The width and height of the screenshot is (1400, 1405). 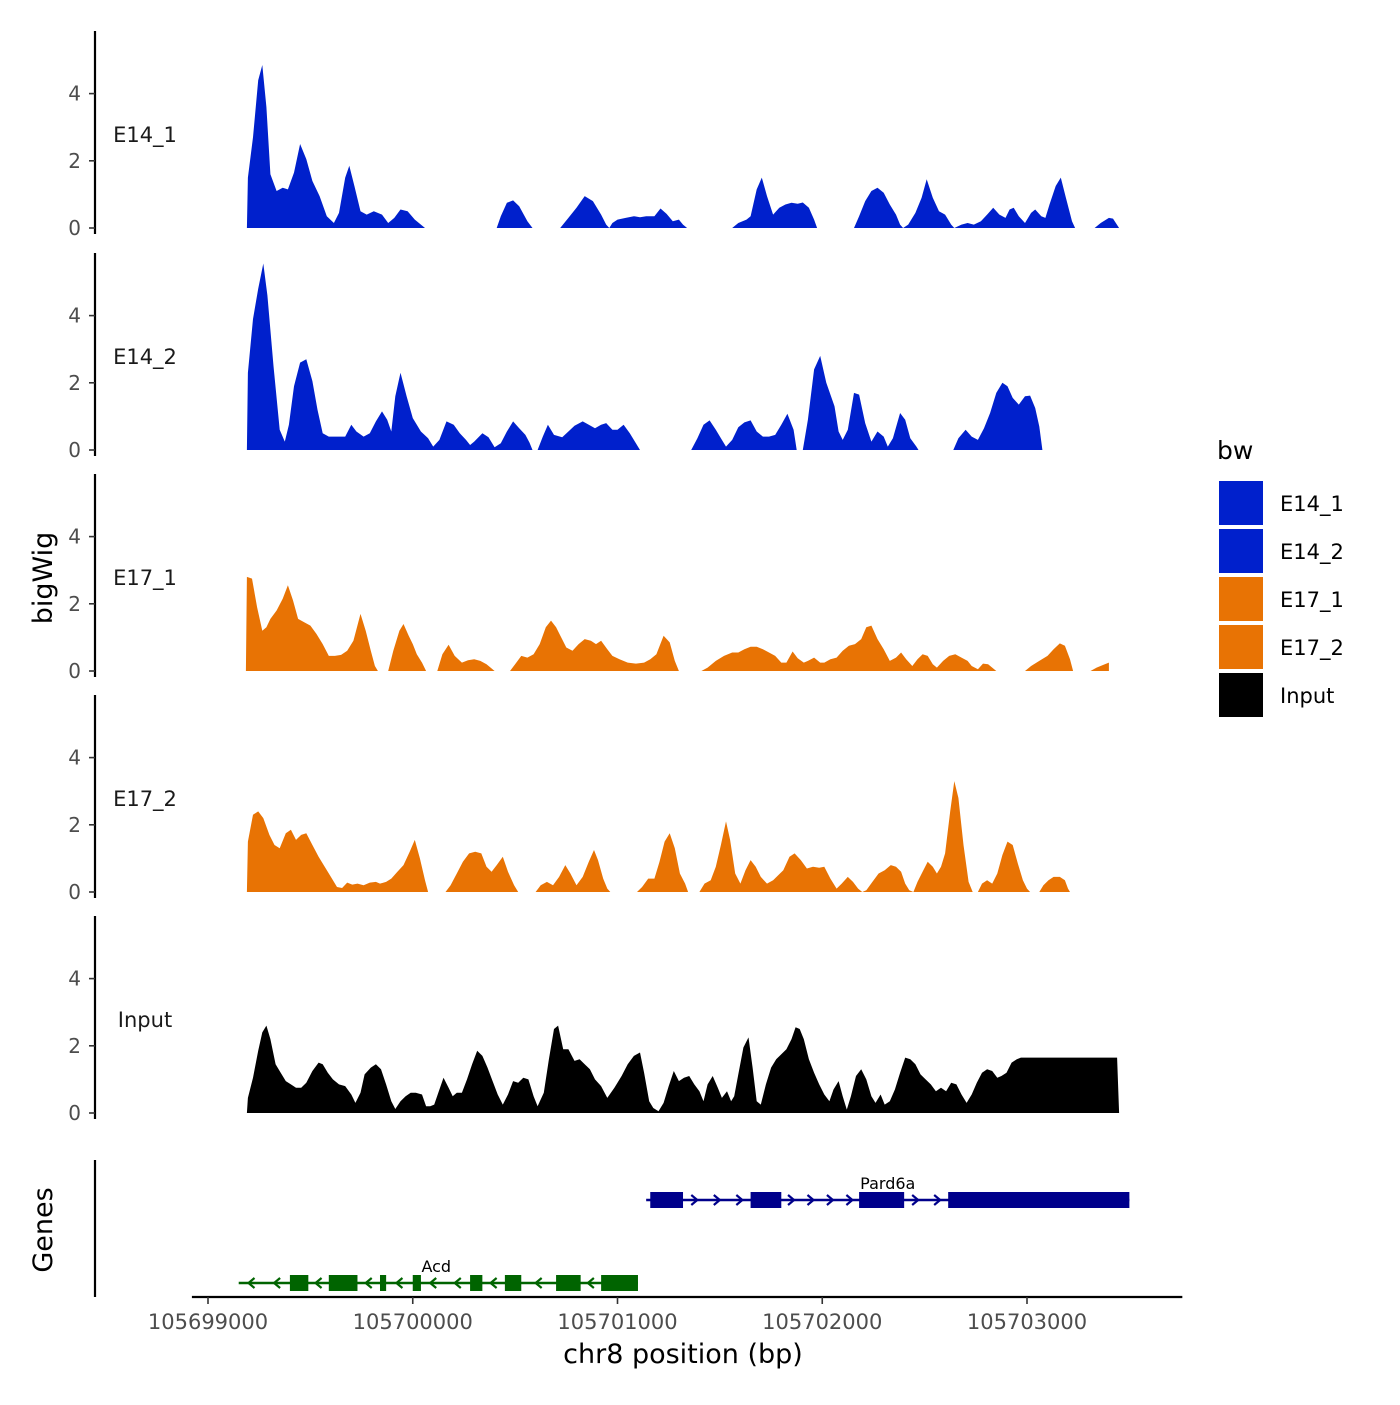 I want to click on gene-Pard6a: Pard6a, so click(x=888, y=1191).